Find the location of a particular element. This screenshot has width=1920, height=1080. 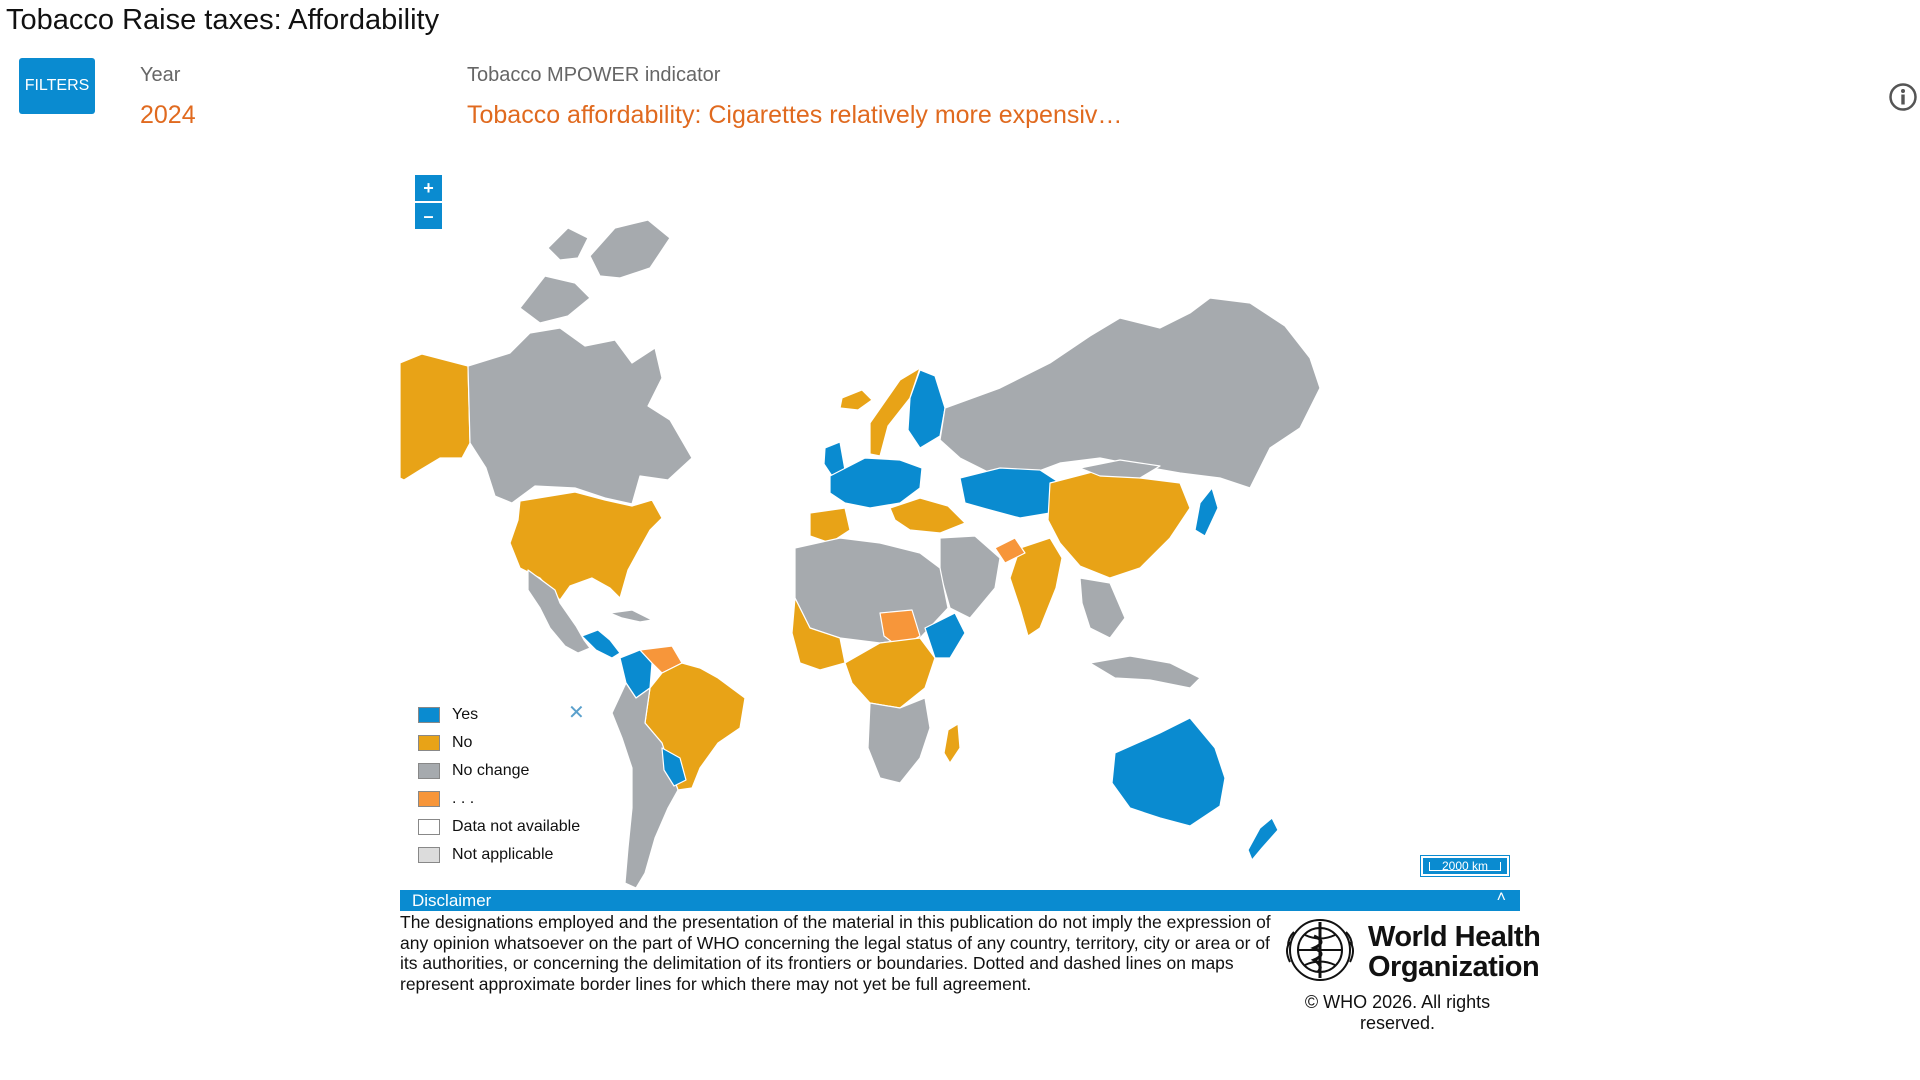

legend-item-not-applicable: Not applicable is located at coordinates (503, 856).